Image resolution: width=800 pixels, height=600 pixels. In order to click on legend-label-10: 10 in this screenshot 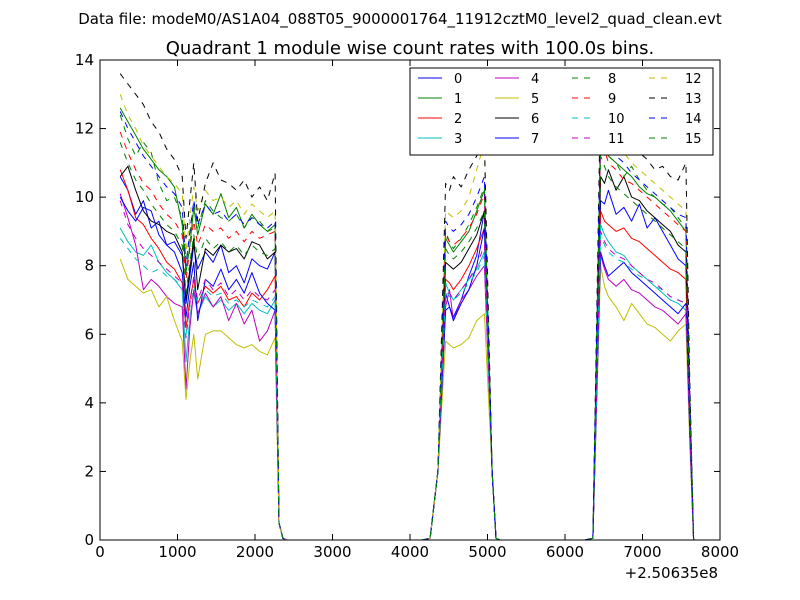, I will do `click(616, 119)`.